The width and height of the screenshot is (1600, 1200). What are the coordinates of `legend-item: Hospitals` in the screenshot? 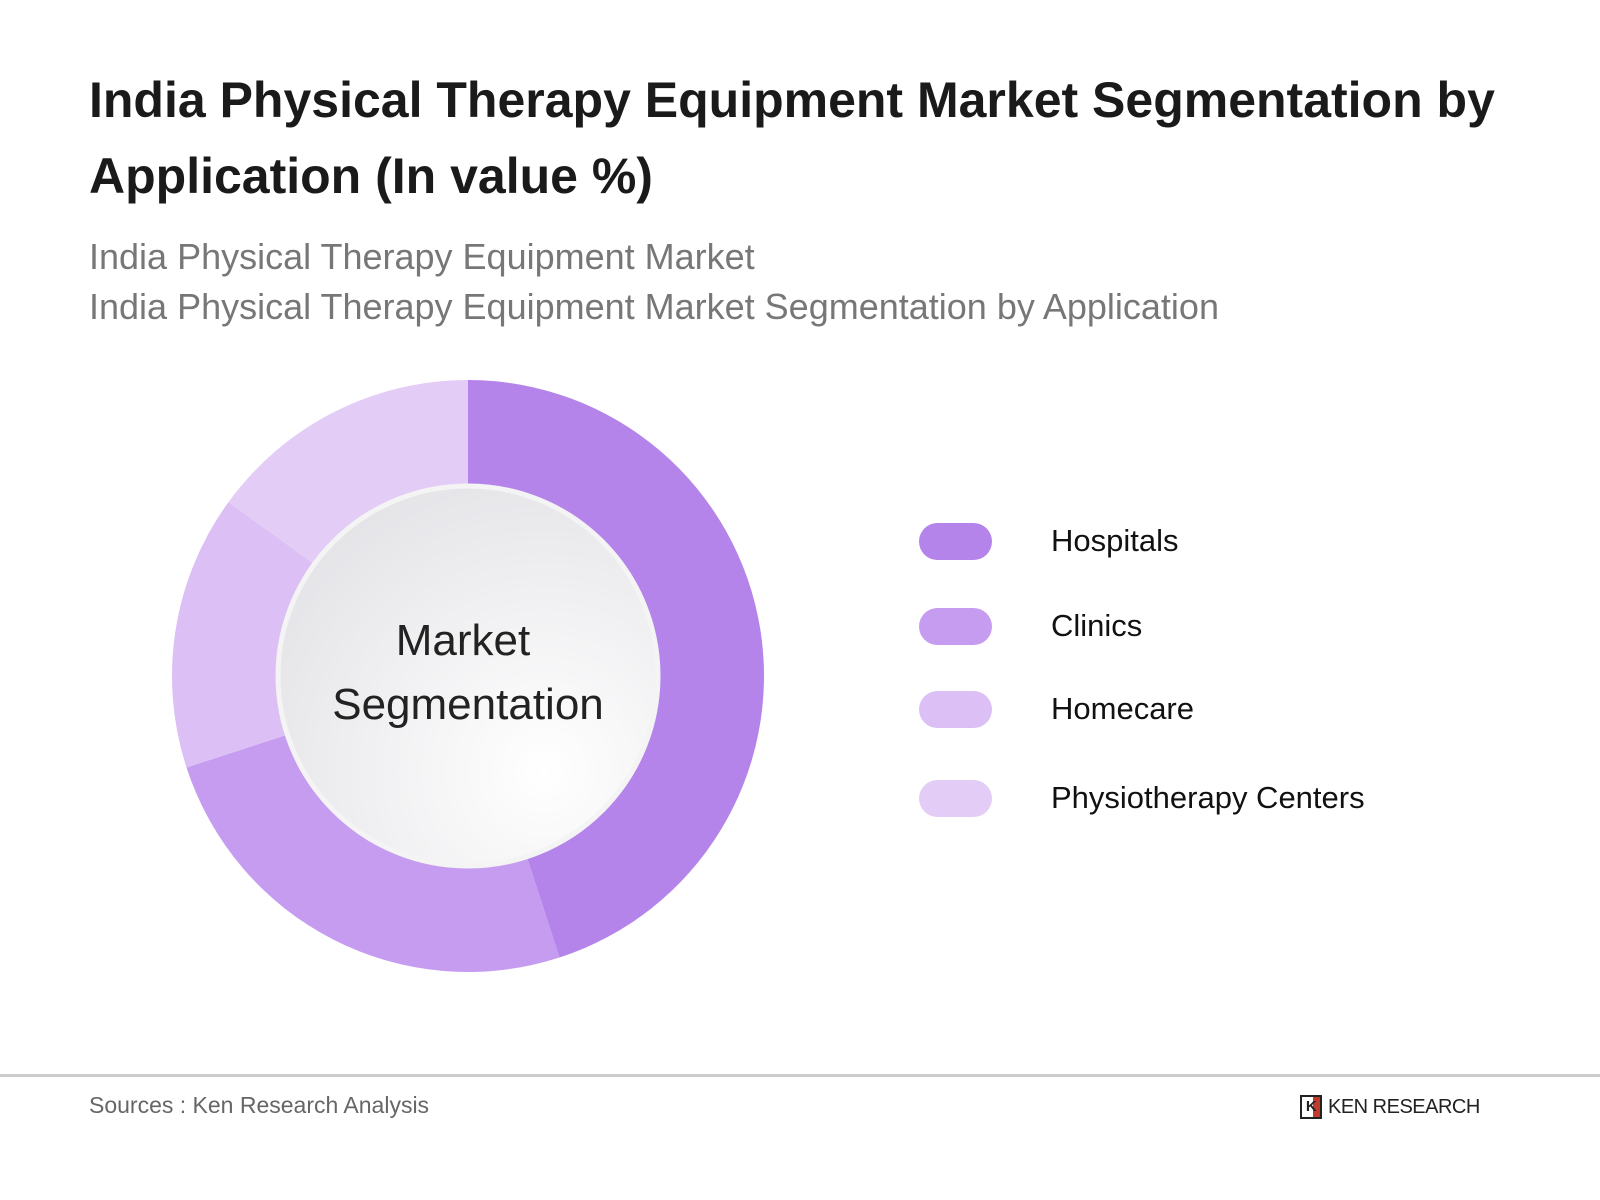 It's located at (1049, 541).